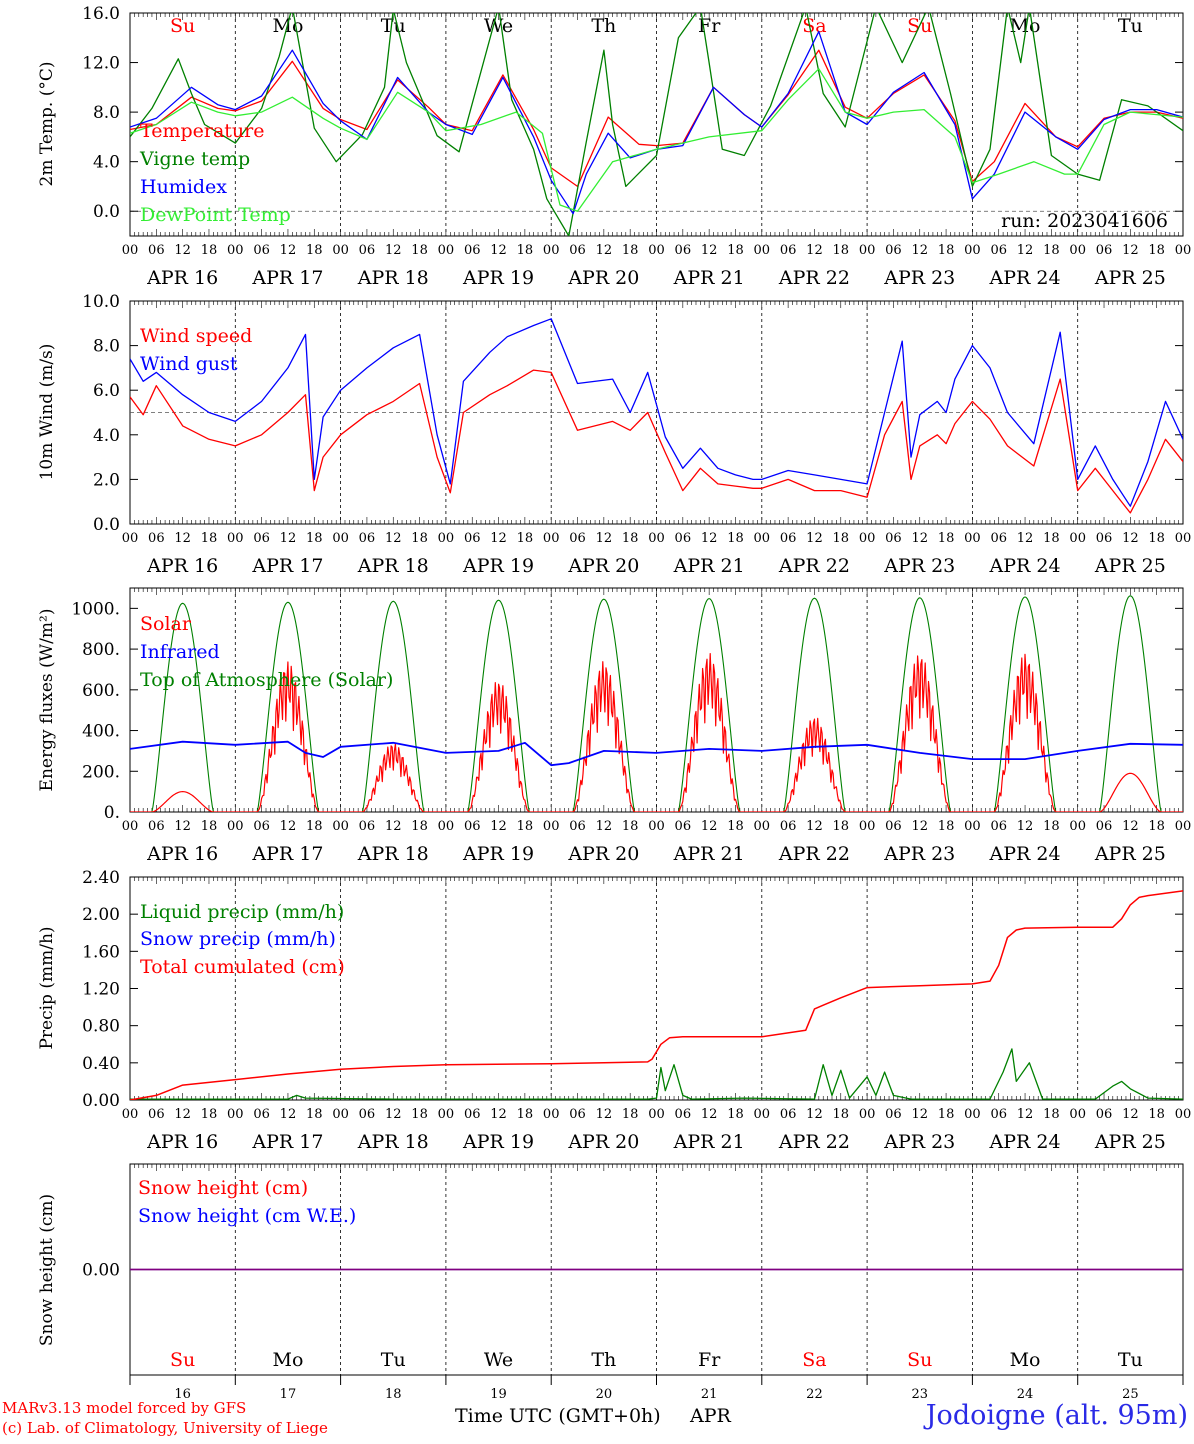 This screenshot has width=1194, height=1444. Describe the element at coordinates (656, 995) in the screenshot. I see `total-cumulated-cm-line` at that location.